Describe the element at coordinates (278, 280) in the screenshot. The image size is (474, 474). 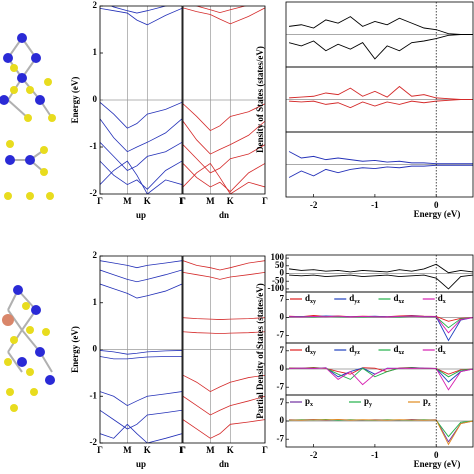
I see `y-tick-label: -50` at that location.